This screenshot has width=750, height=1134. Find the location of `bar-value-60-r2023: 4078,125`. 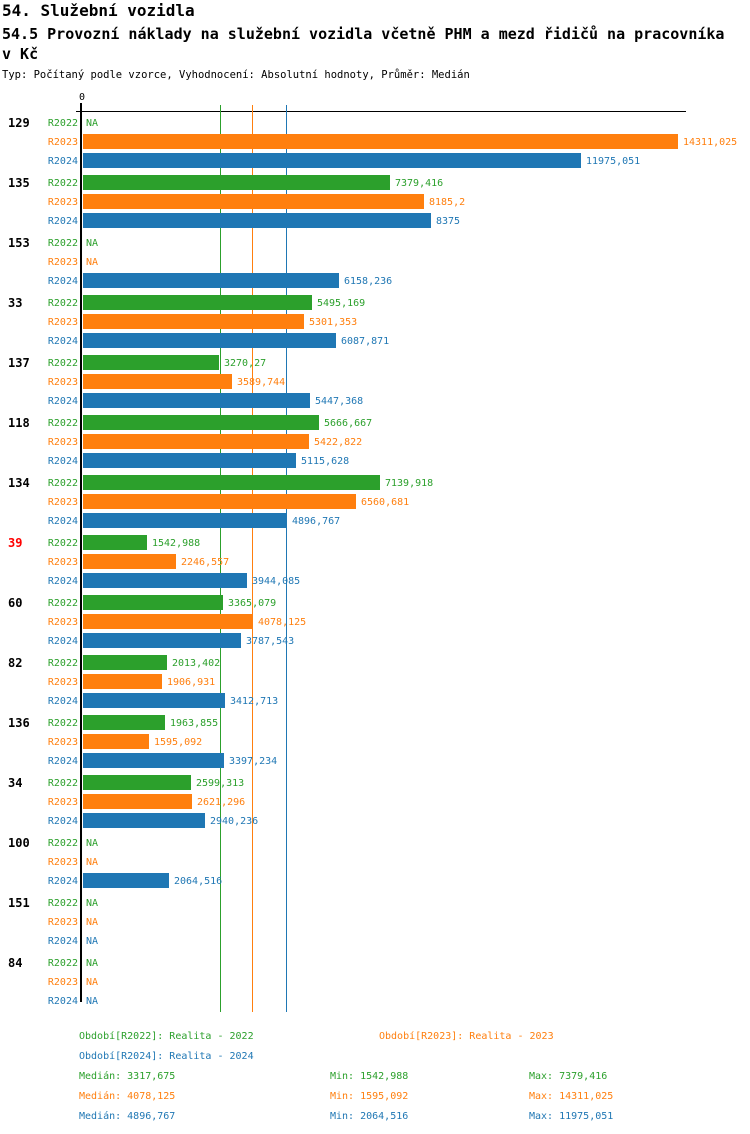

bar-value-60-r2023: 4078,125 is located at coordinates (282, 622).